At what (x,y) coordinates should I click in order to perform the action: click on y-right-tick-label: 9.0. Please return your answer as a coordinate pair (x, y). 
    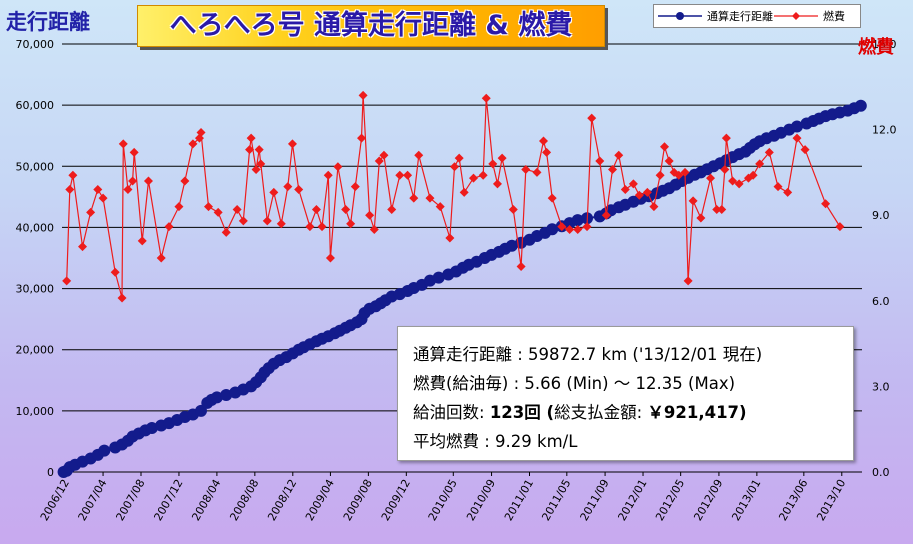
    Looking at the image, I should click on (881, 215).